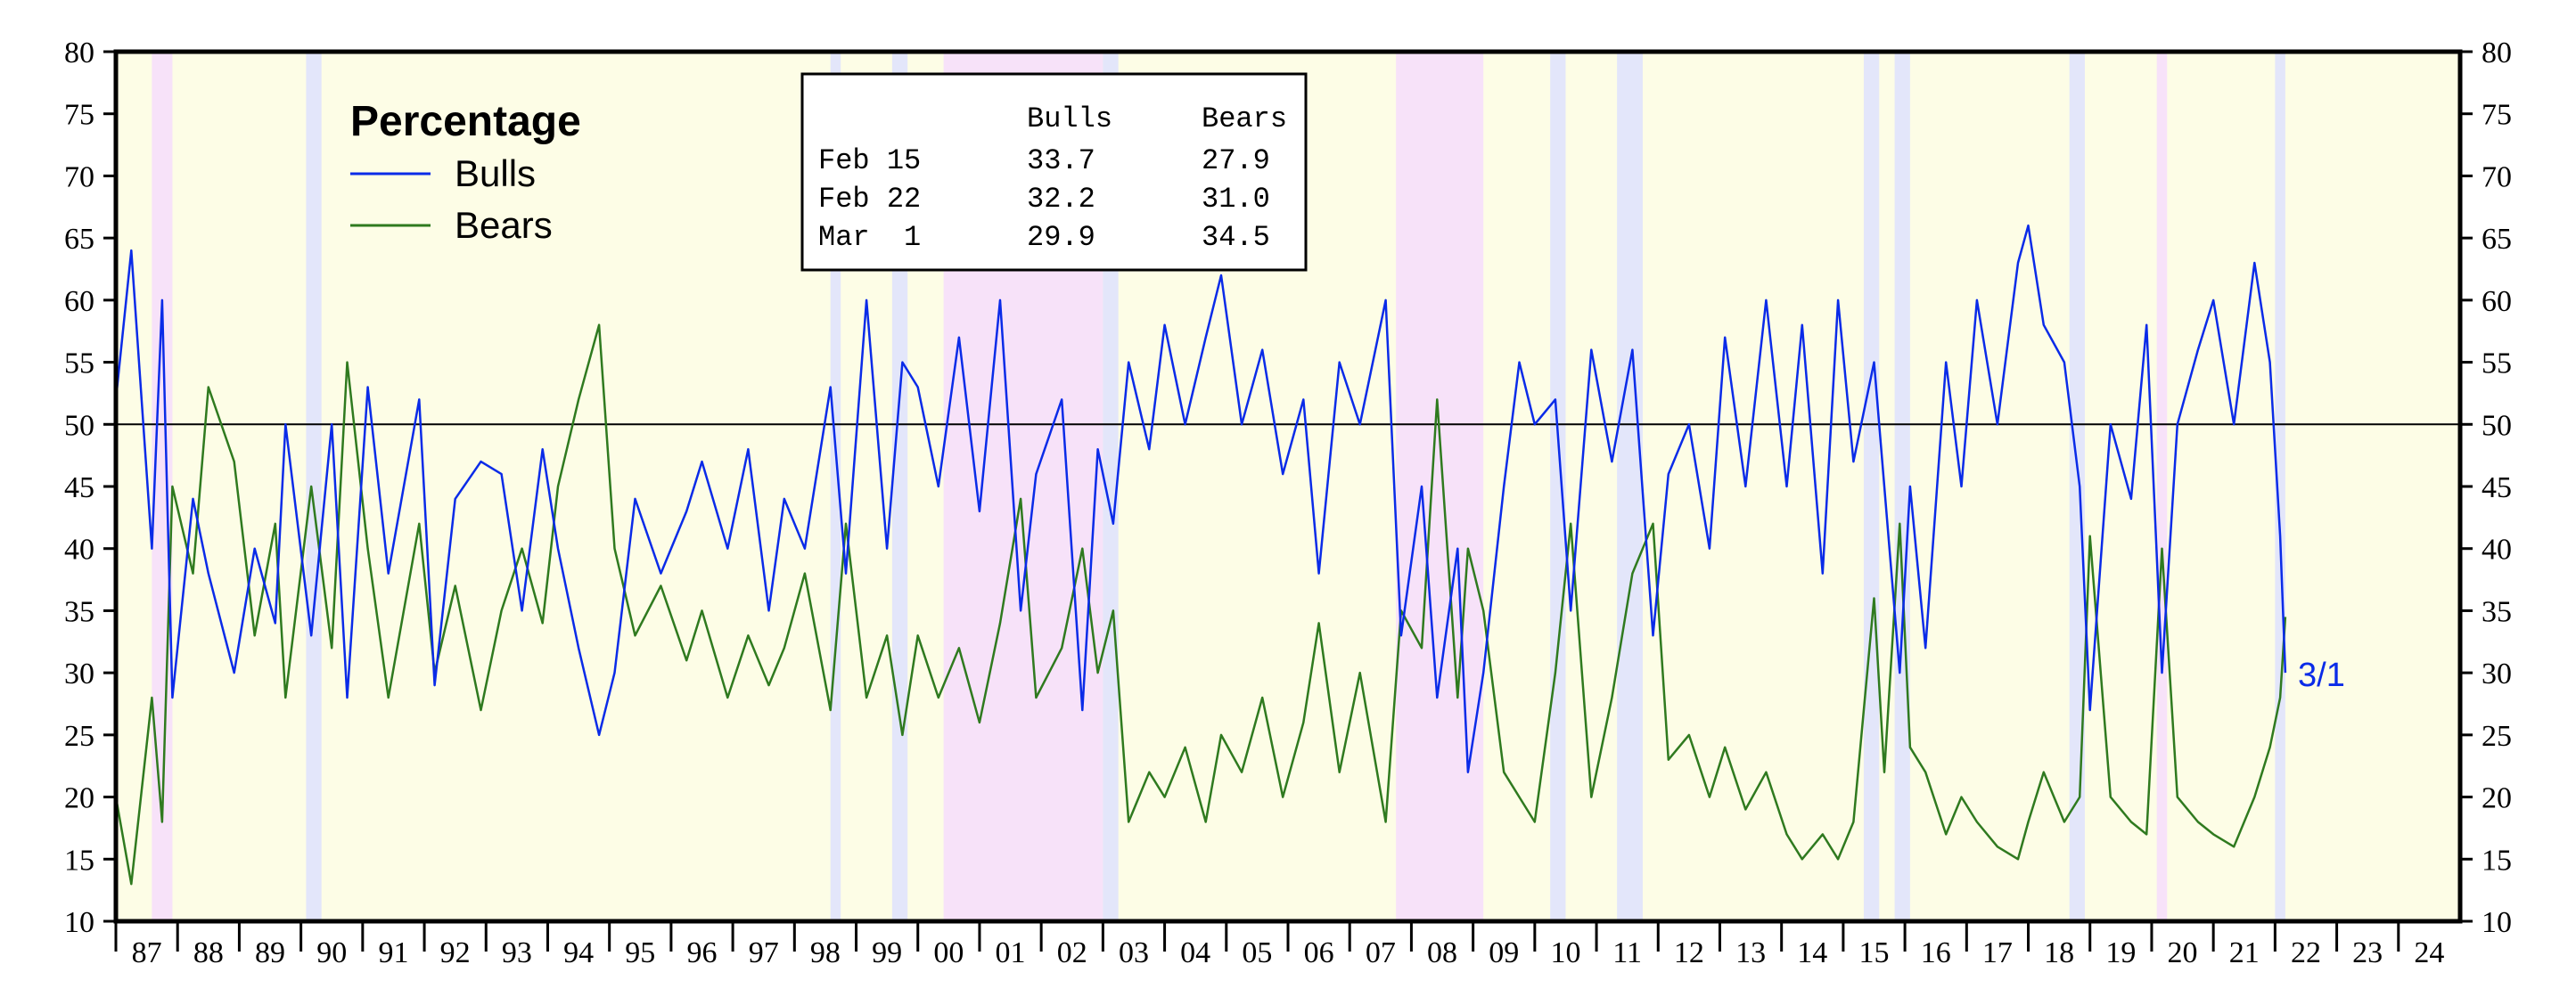  I want to click on x-tick-label-23: 23, so click(2367, 952).